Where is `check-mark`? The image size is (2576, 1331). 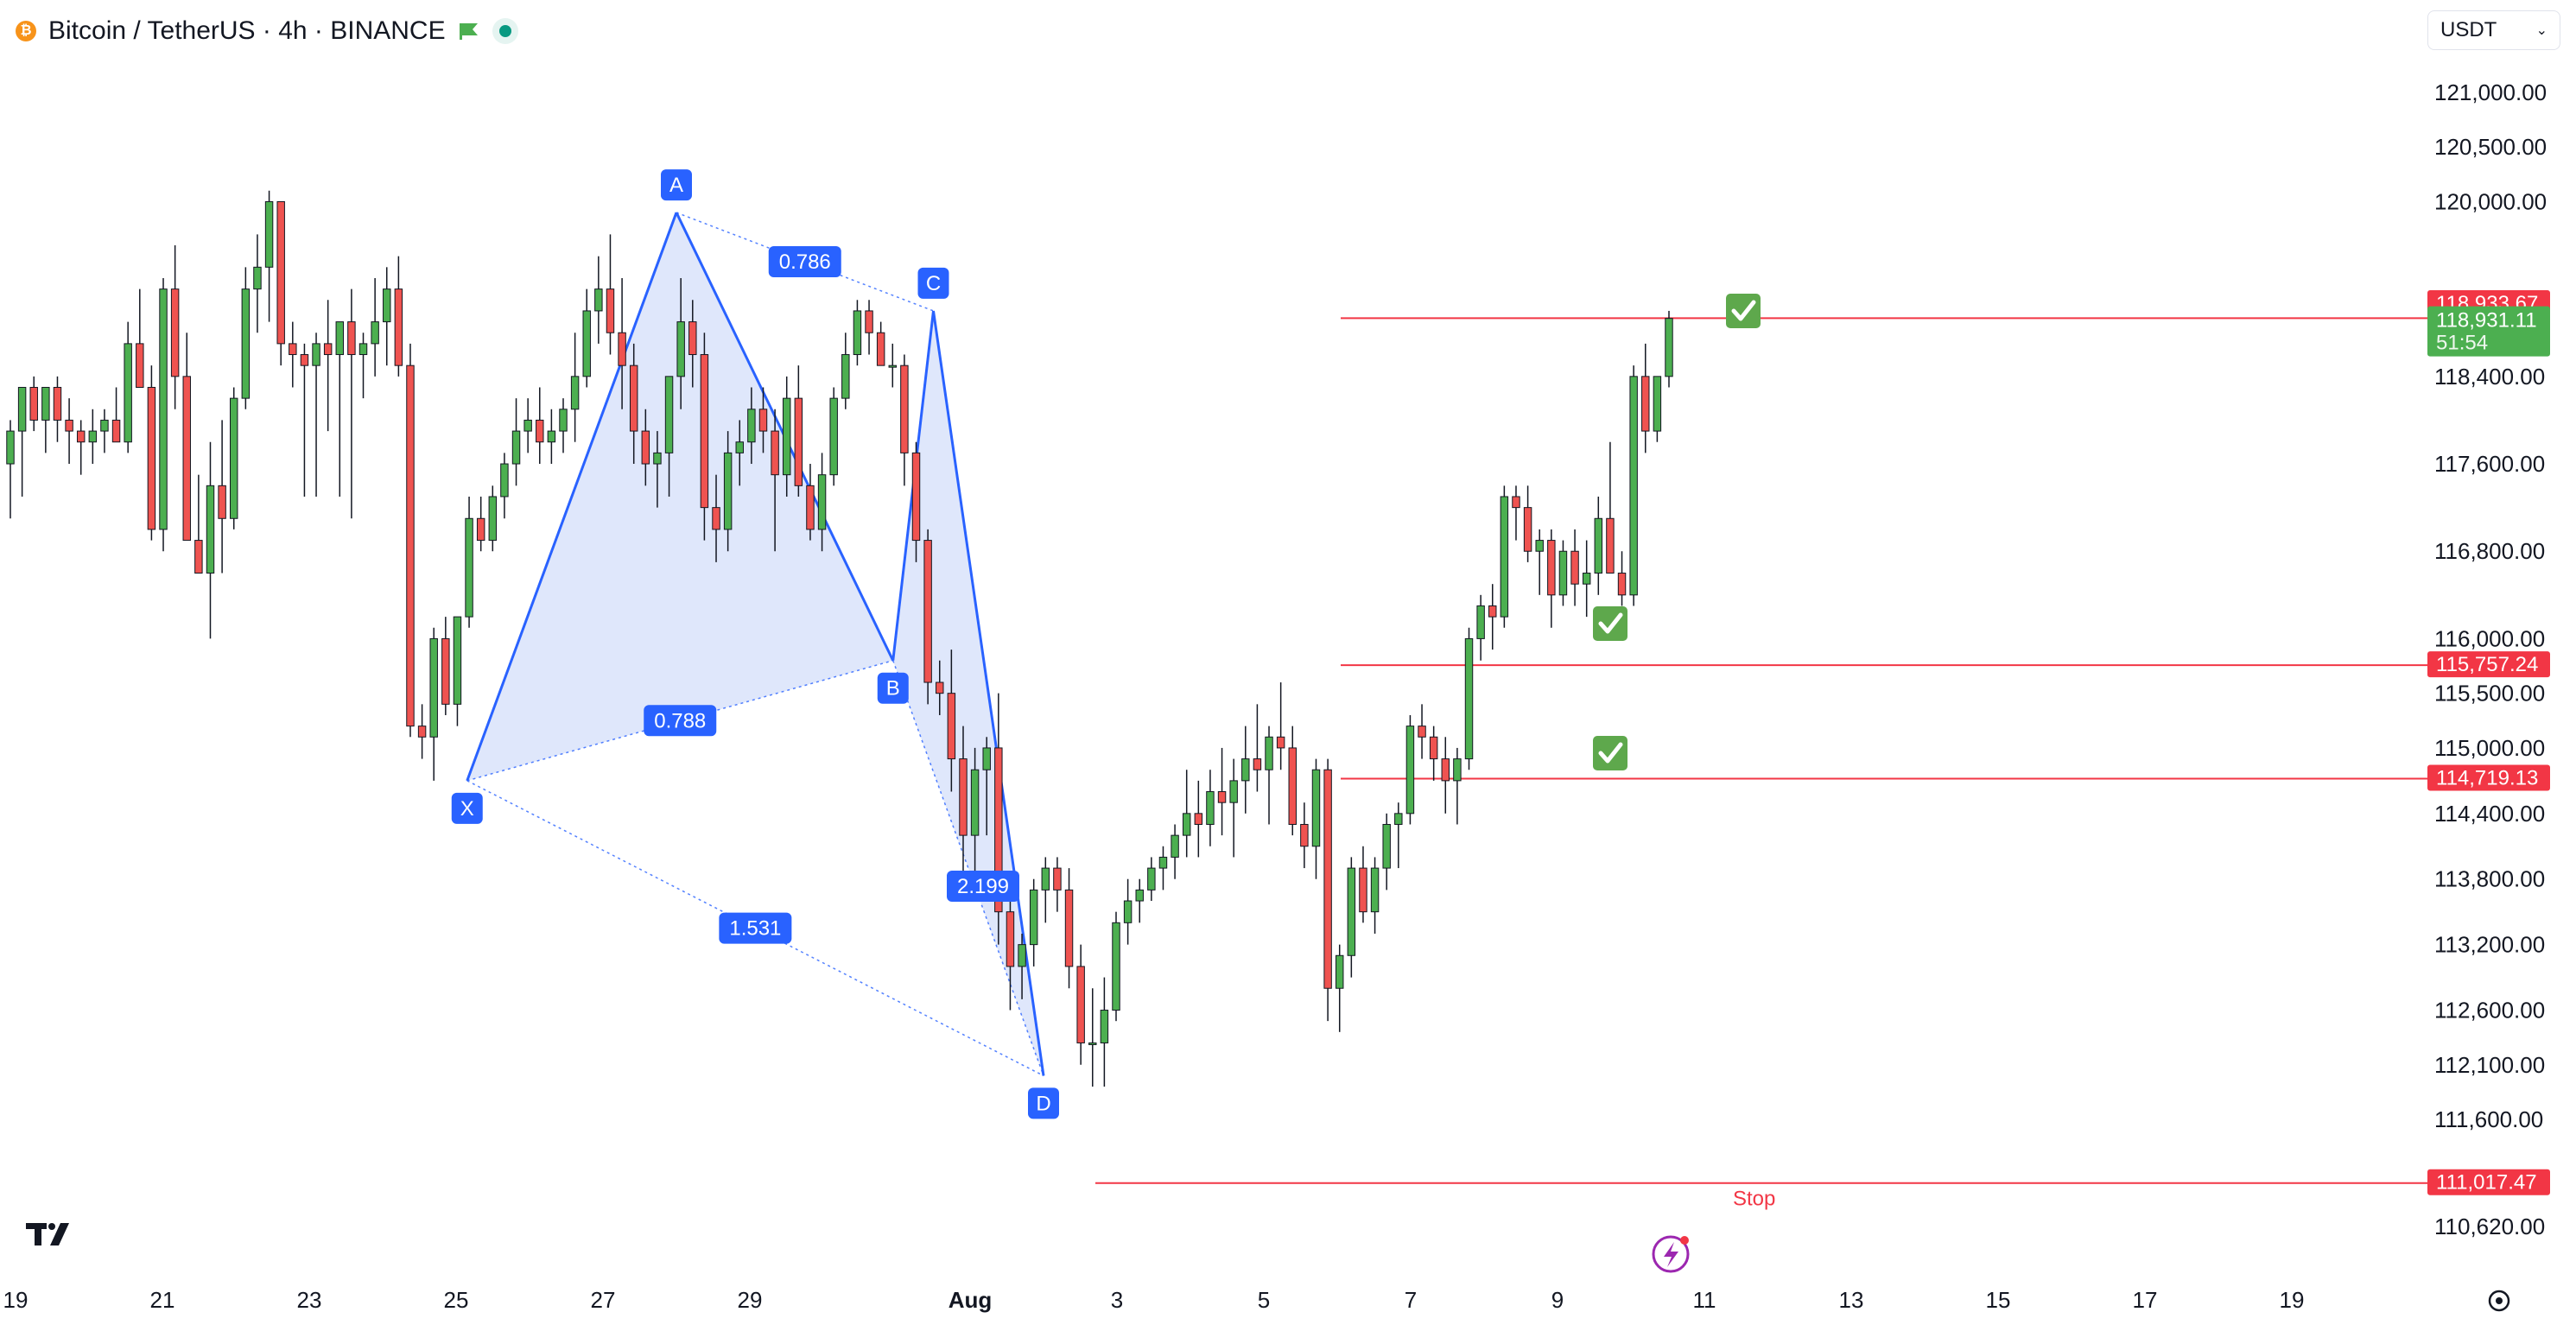 check-mark is located at coordinates (1743, 311).